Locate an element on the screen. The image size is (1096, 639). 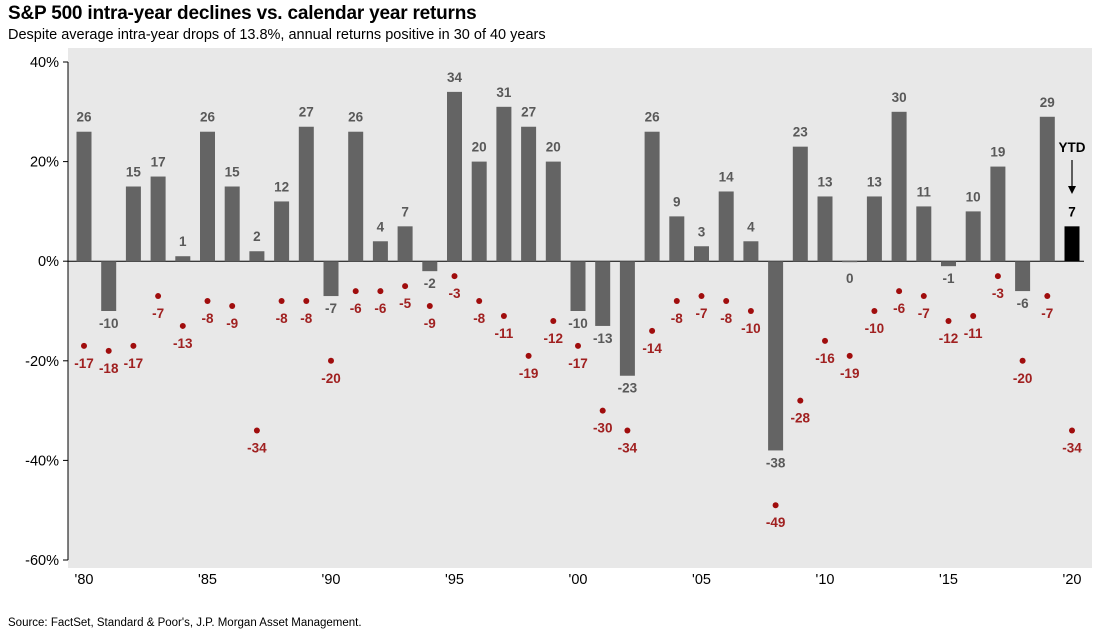
x-tick-label: '05 is located at coordinates (701, 580).